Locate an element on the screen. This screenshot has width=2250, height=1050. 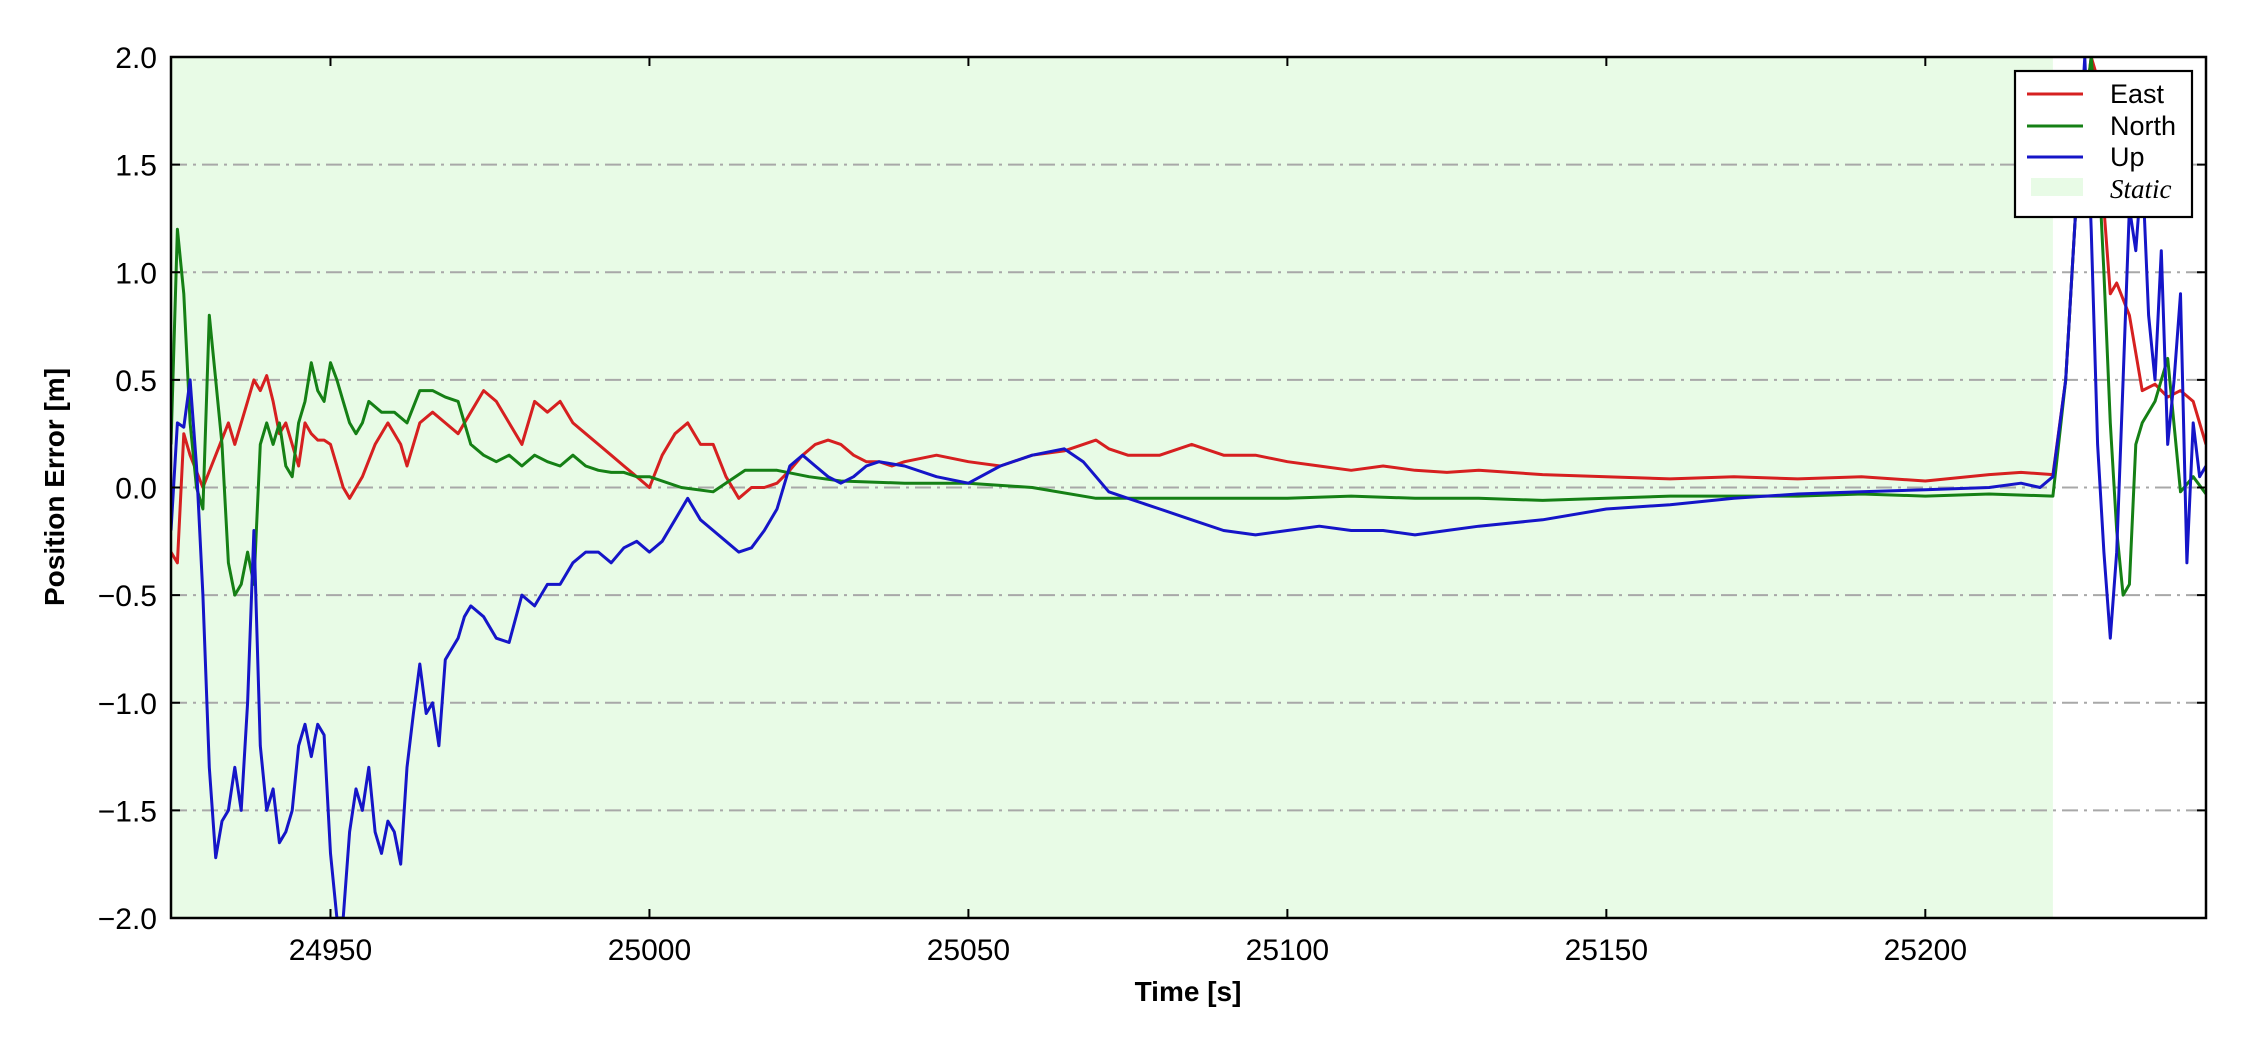
legend-label-north: North is located at coordinates (2143, 126).